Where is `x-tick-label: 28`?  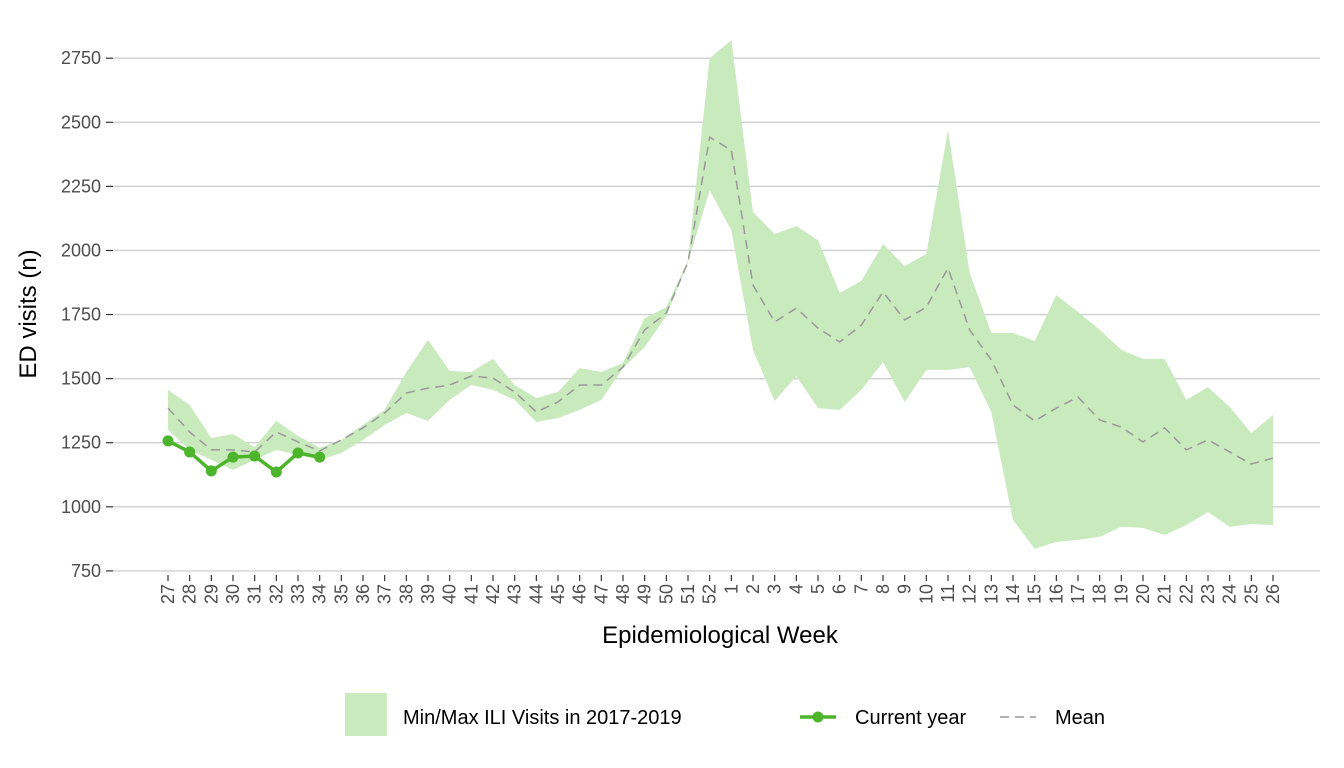 x-tick-label: 28 is located at coordinates (190, 594).